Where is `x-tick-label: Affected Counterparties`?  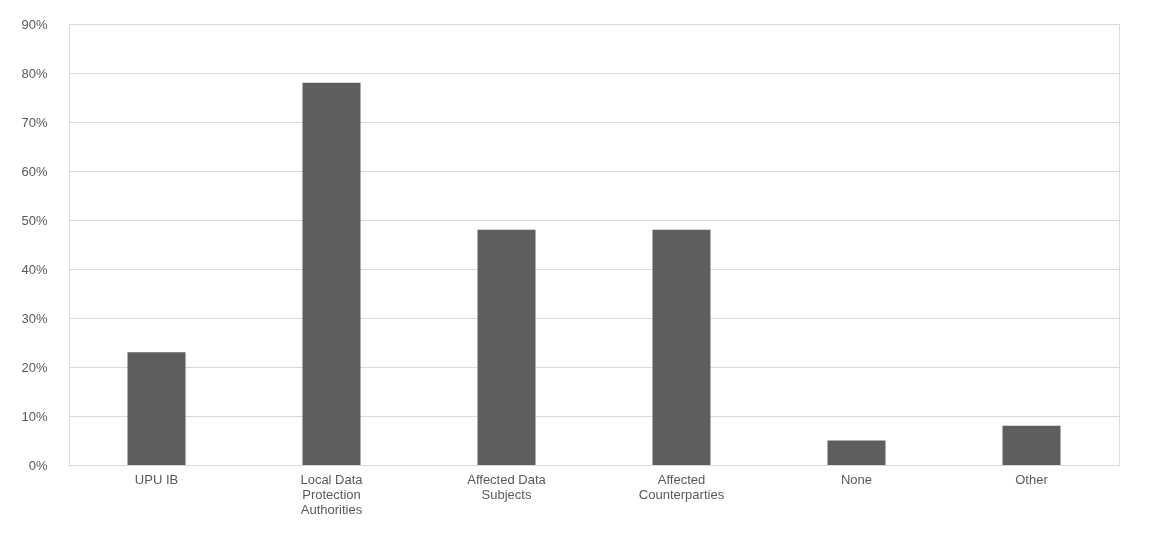 x-tick-label: Affected Counterparties is located at coordinates (681, 486).